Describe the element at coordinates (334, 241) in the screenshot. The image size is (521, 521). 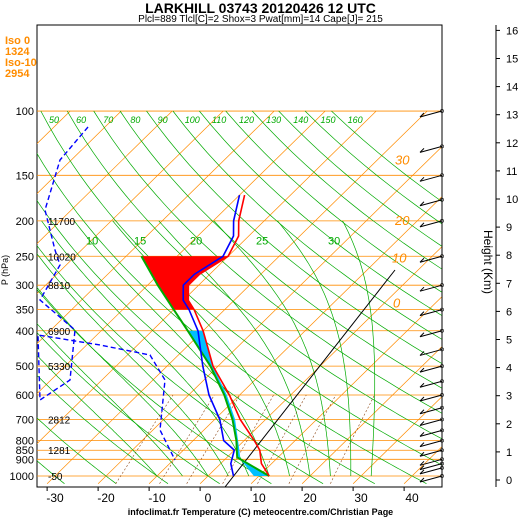
I see `moist-adiabat-label: 30` at that location.